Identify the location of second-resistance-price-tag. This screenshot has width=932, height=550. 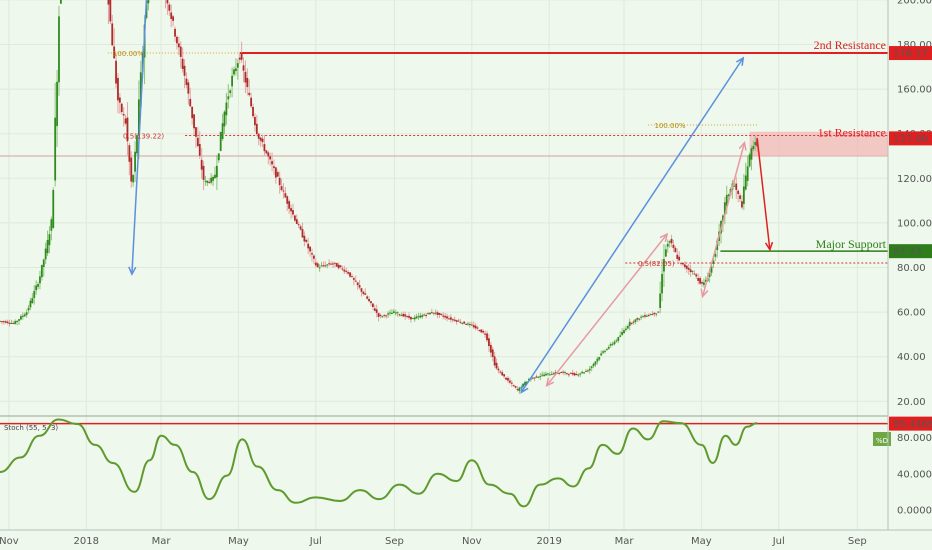
(910, 53).